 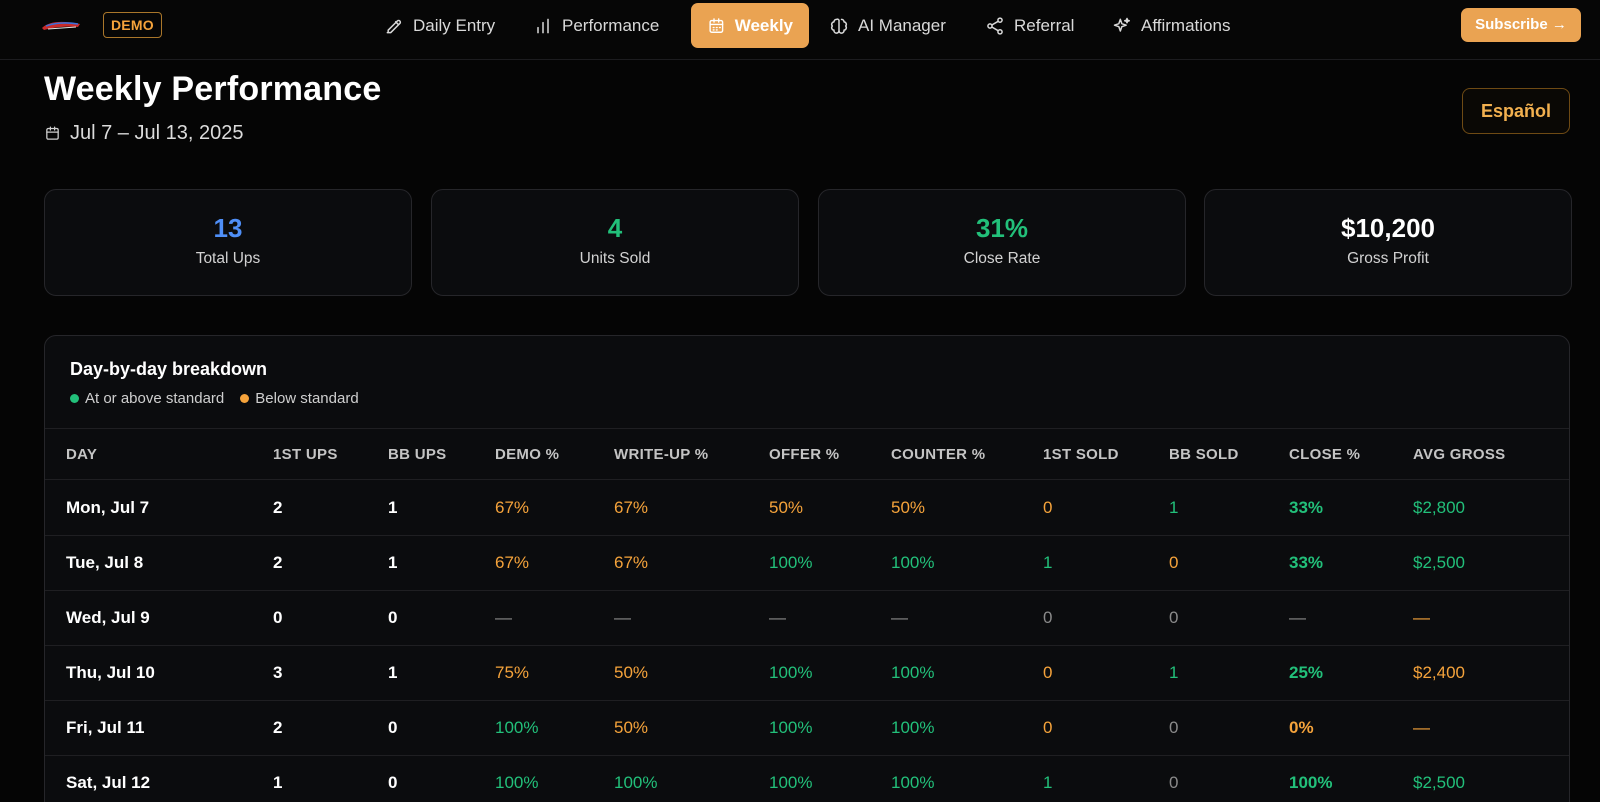 I want to click on nav-ai-manager: AI Manager, so click(x=887, y=25).